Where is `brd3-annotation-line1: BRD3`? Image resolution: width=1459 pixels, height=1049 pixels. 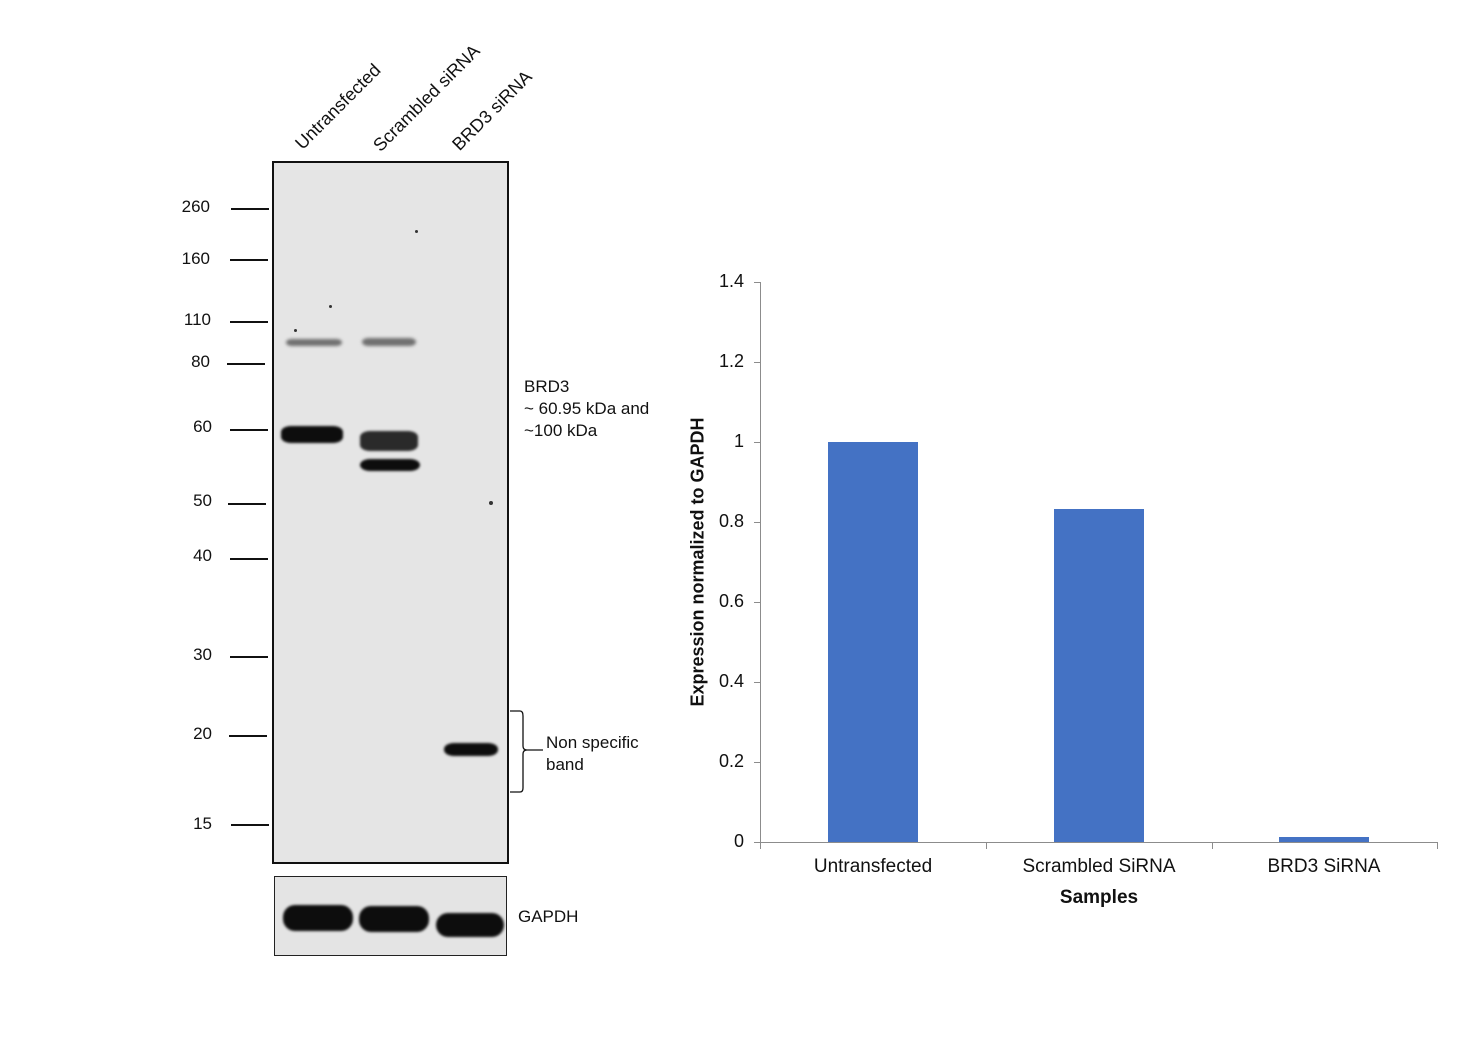
brd3-annotation-line1: BRD3 is located at coordinates (547, 386).